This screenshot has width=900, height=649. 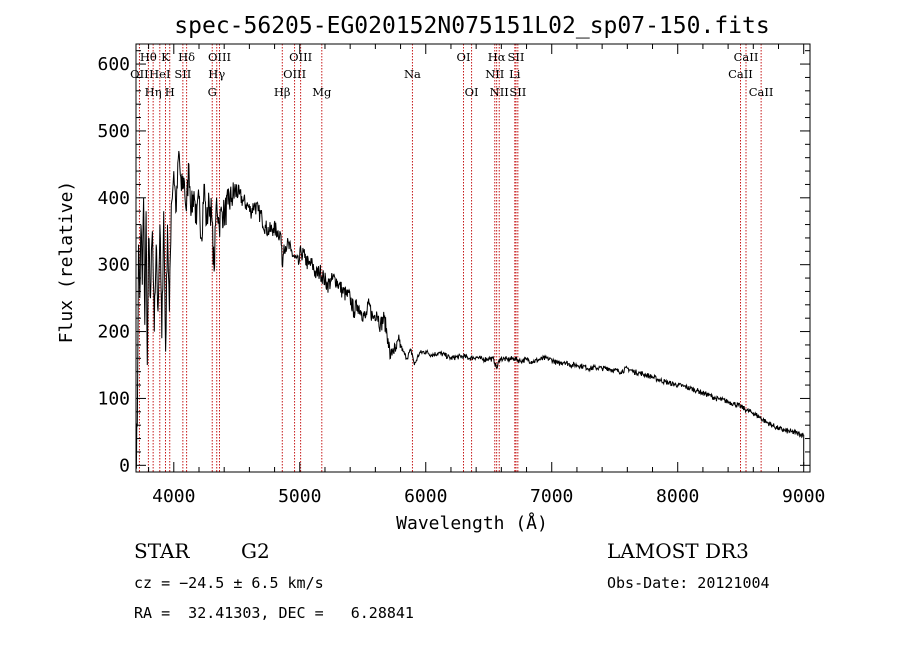 I want to click on y-tick-label-6: 600, so click(x=113, y=64).